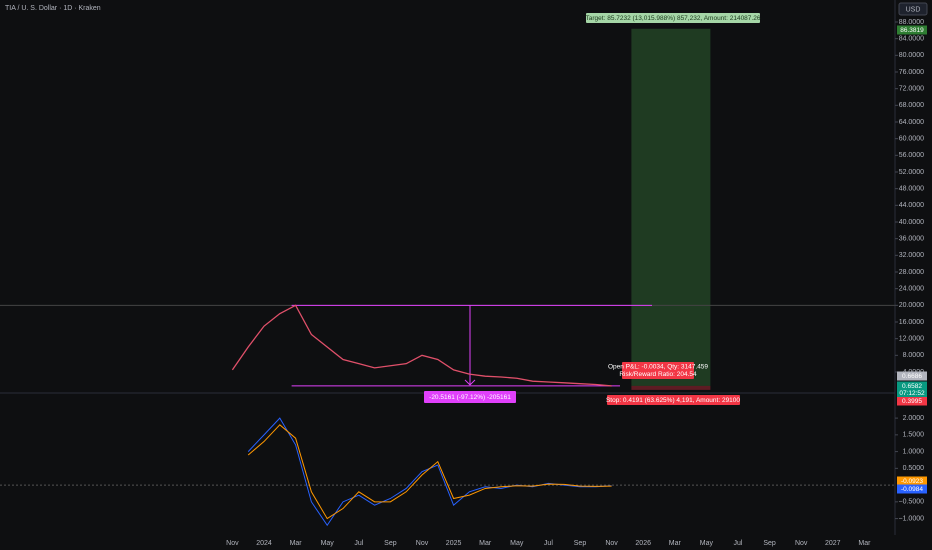 Image resolution: width=932 pixels, height=550 pixels. Describe the element at coordinates (912, 518) in the screenshot. I see `y-tick-label: −1.0000` at that location.